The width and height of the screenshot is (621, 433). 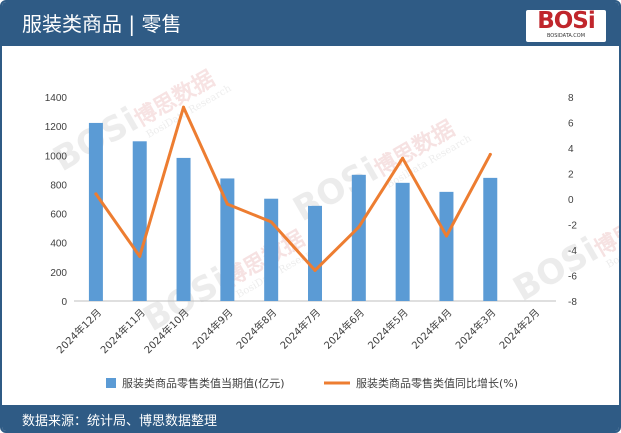 What do you see at coordinates (58, 215) in the screenshot?
I see `y-left-tick-label: 600` at bounding box center [58, 215].